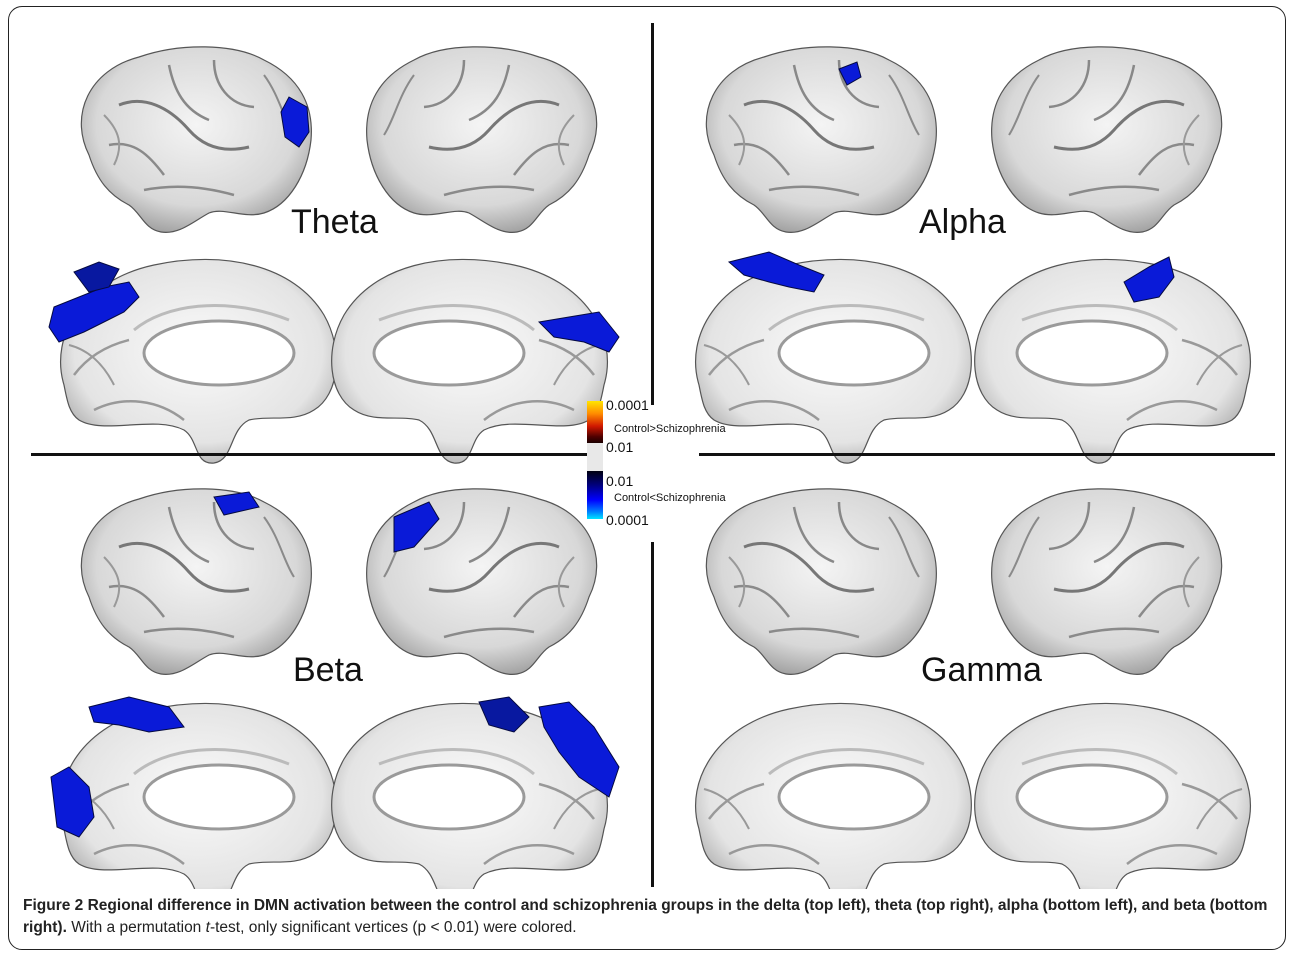  Describe the element at coordinates (670, 429) in the screenshot. I see `colorbar-positive-label: Control>Schizophrenia` at that location.